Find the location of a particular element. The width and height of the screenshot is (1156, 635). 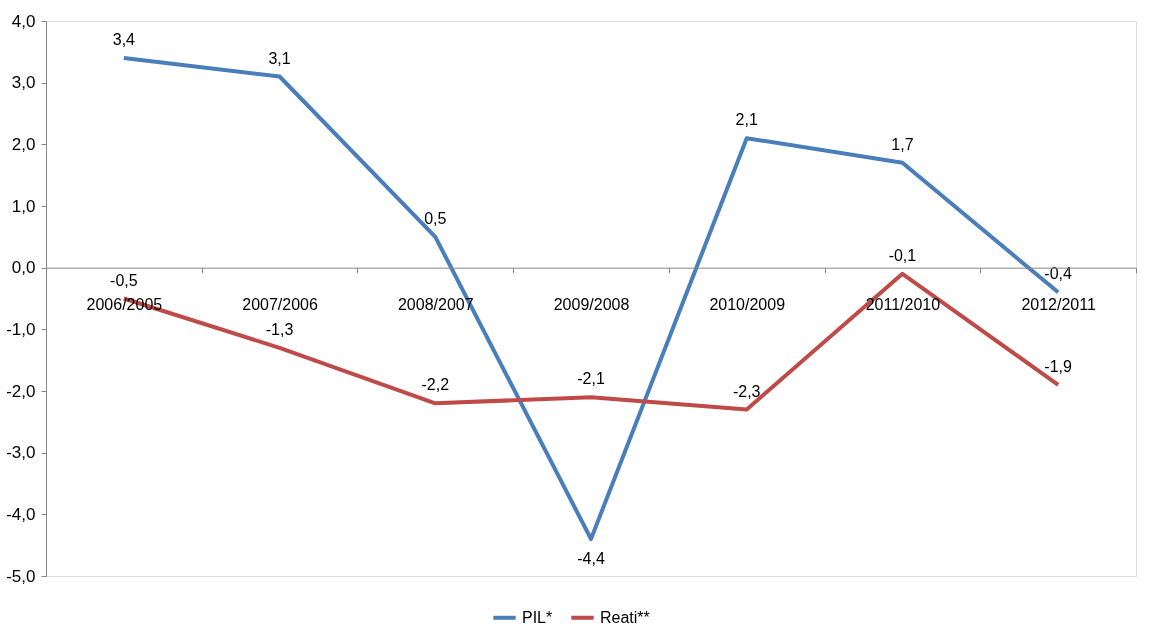

y-tick-label: -4,0 is located at coordinates (21, 514).